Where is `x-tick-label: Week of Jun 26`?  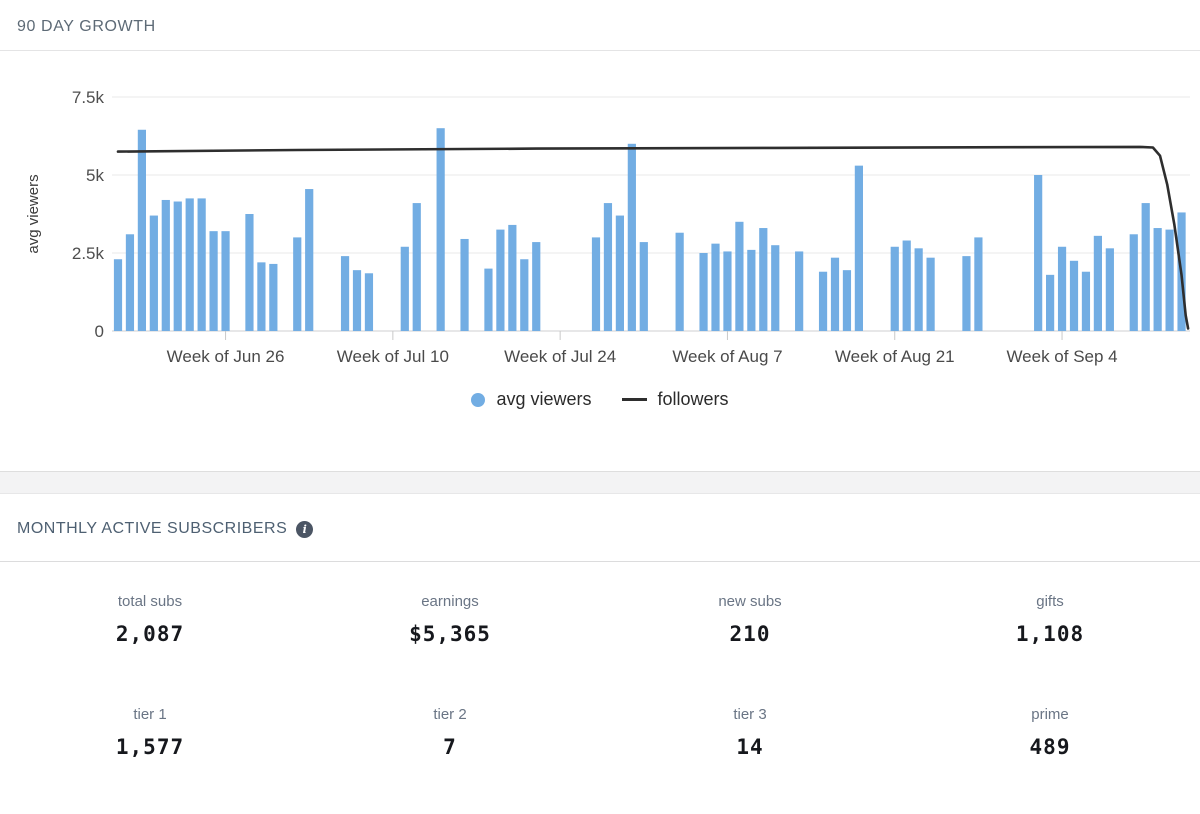 x-tick-label: Week of Jun 26 is located at coordinates (226, 356).